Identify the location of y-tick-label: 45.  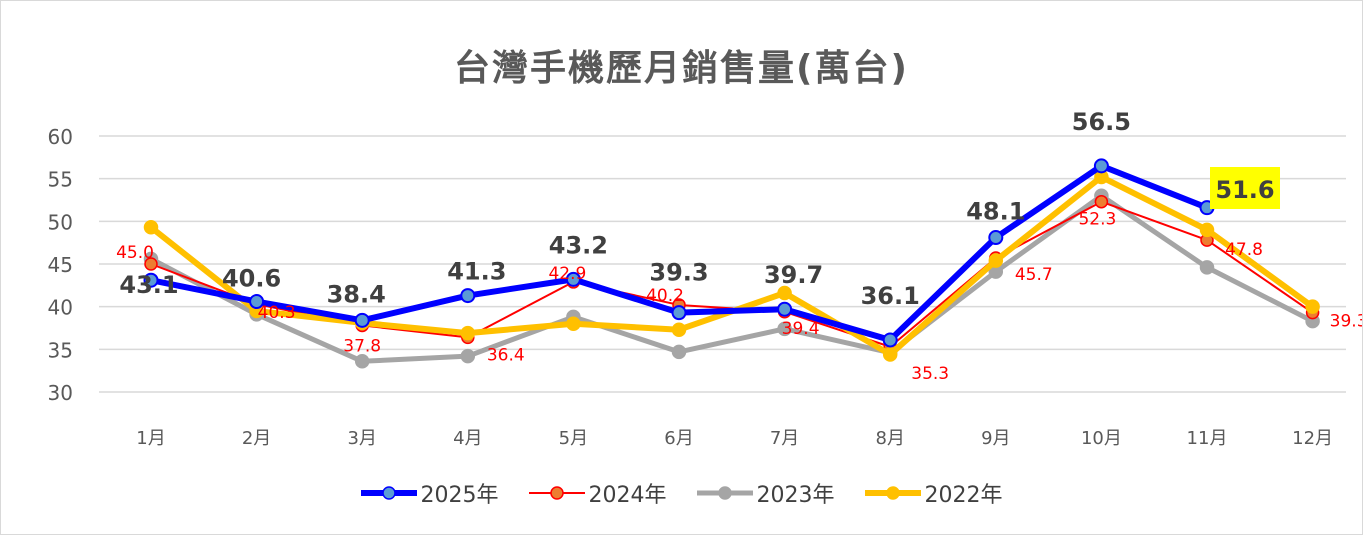
(60, 265).